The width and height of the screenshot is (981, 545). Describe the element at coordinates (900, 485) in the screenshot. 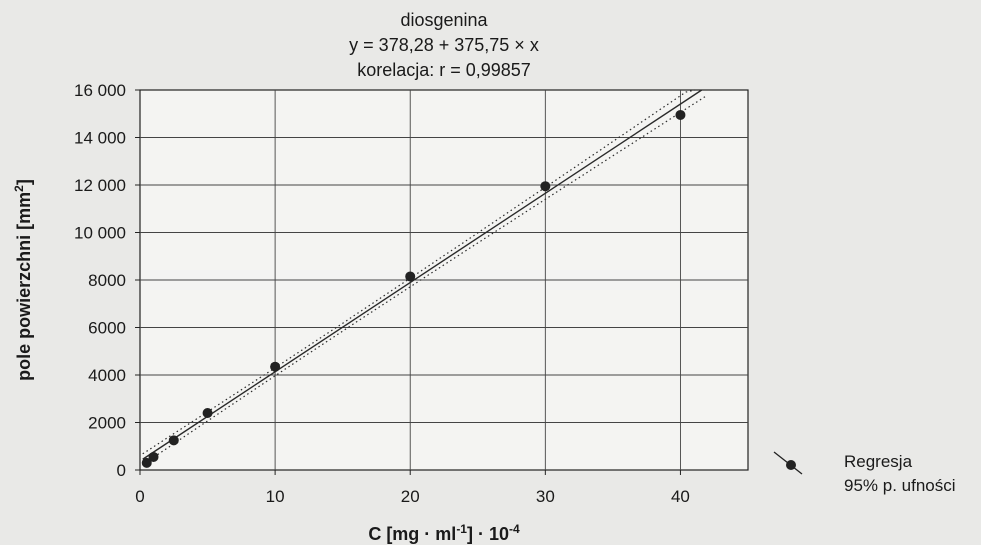

I see `legend-entry-confidence: 95% p. ufności` at that location.